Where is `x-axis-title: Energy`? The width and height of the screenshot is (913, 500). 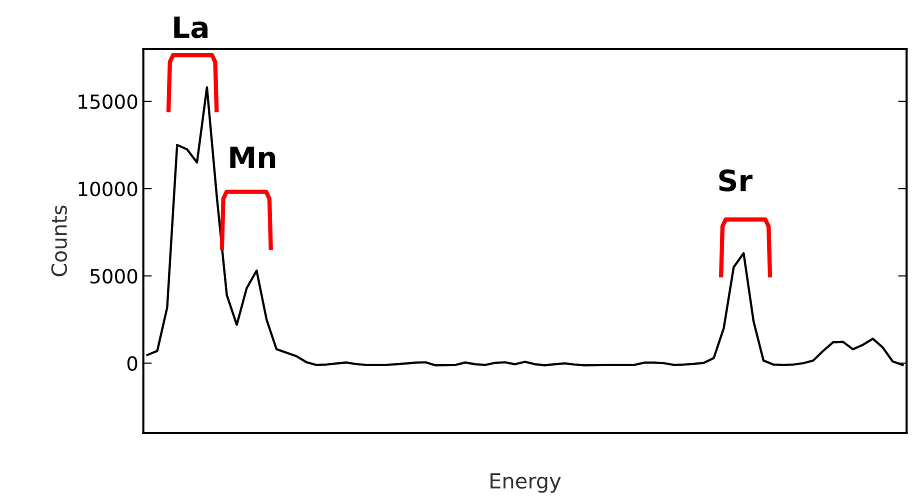
x-axis-title: Energy is located at coordinates (525, 483).